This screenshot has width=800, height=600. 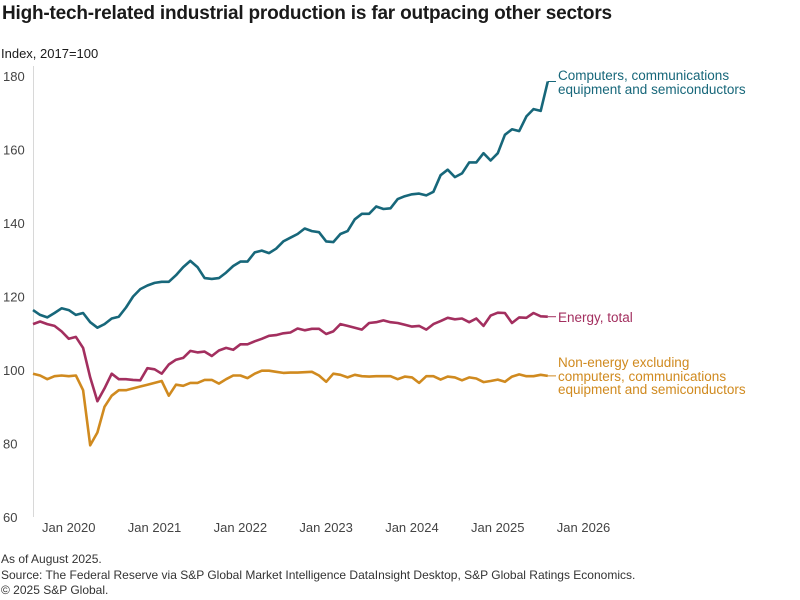 I want to click on x-tick-label: Jan 2023, so click(x=326, y=527).